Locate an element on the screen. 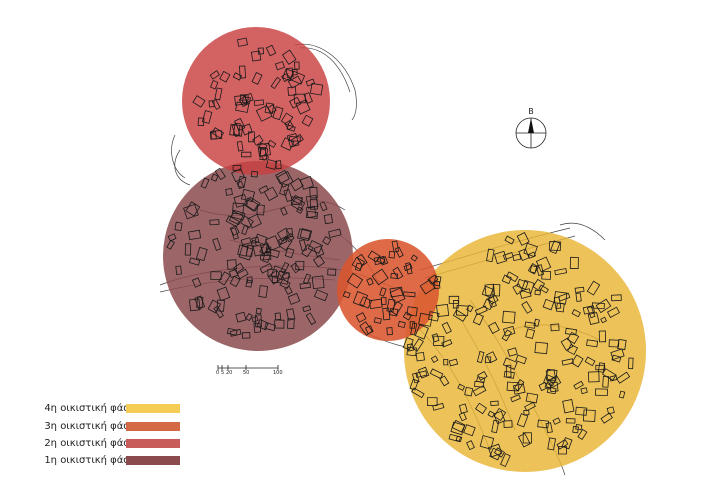 This screenshot has height=500, width=715. legend-item-phase-3: 3η οικιστική φάση is located at coordinates (107, 427).